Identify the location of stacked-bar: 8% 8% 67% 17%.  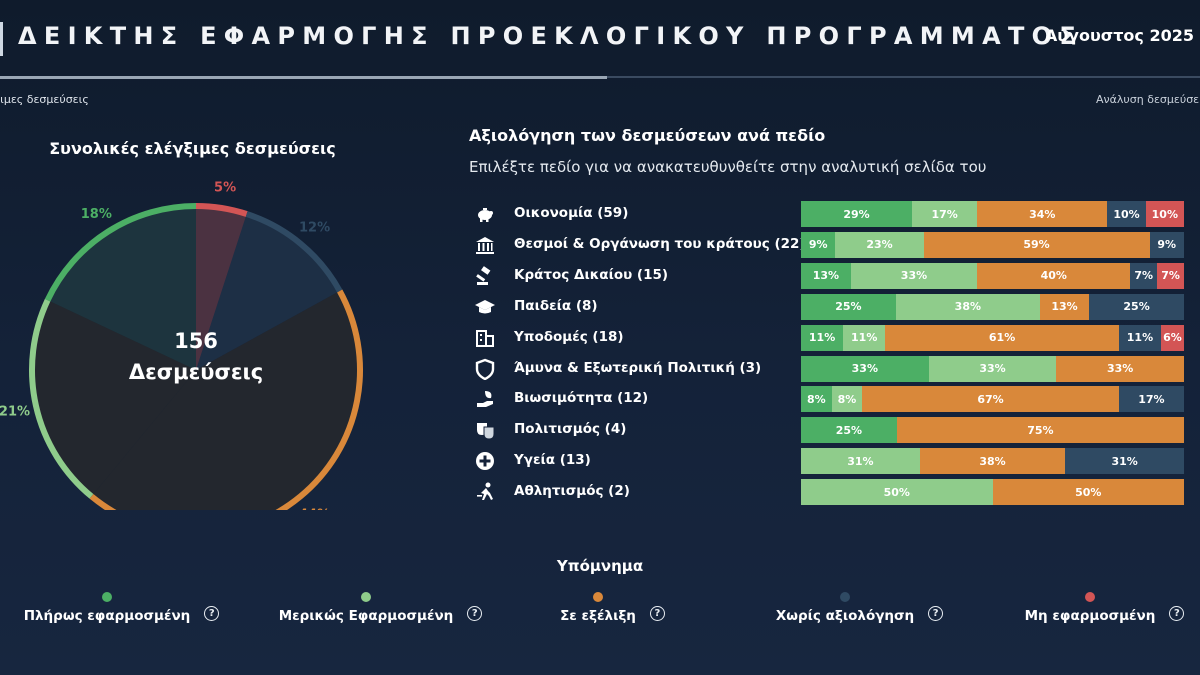
(992, 399).